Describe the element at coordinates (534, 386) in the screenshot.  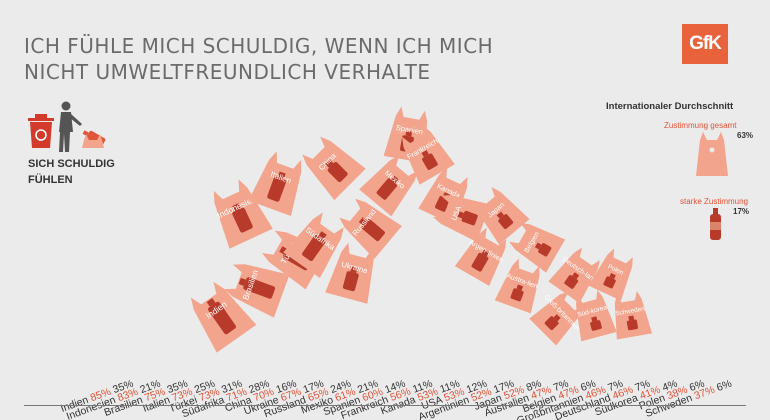
I see `strong-value: 8%` at that location.